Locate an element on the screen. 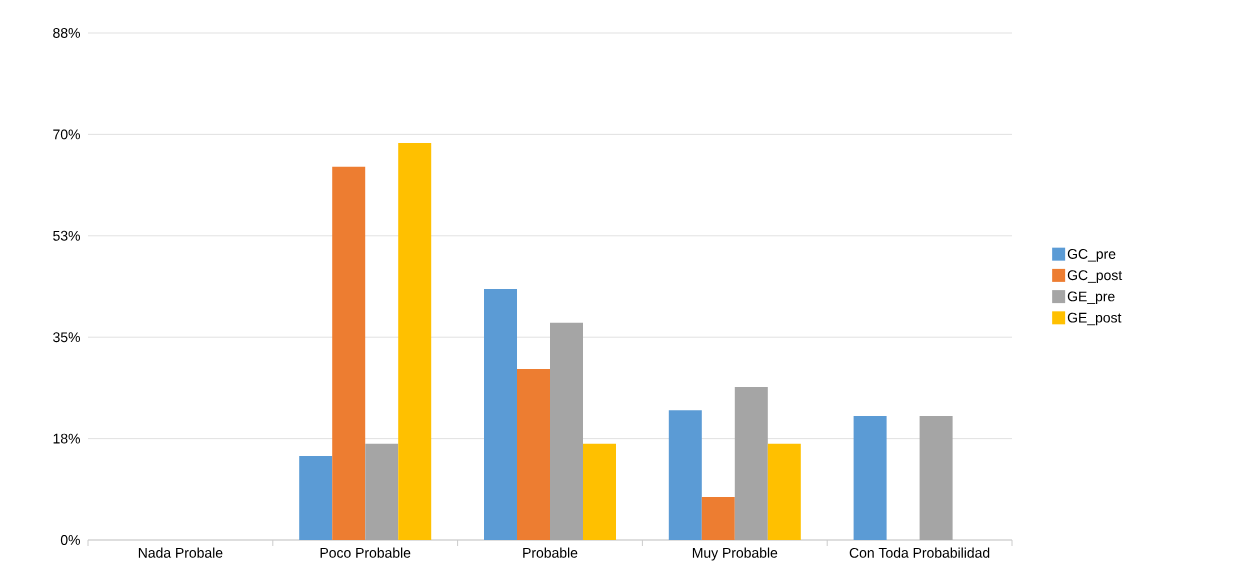 Image resolution: width=1248 pixels, height=587 pixels. x-tick-label: Muy Probable is located at coordinates (735, 554).